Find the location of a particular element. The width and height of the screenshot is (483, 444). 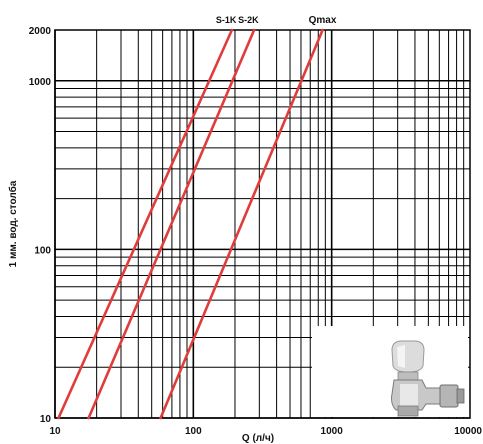

valve-inlet is located at coordinates (408, 411).